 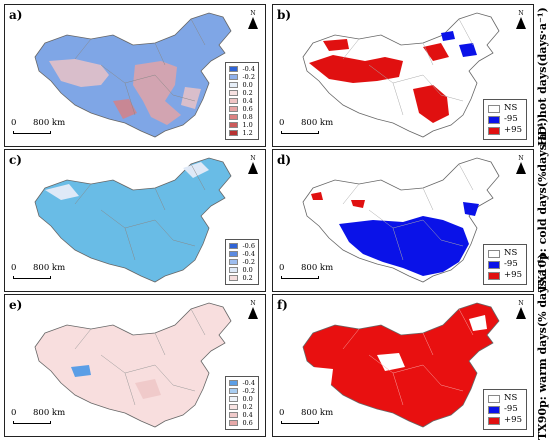 I want to click on map-d, so click(x=401, y=220).